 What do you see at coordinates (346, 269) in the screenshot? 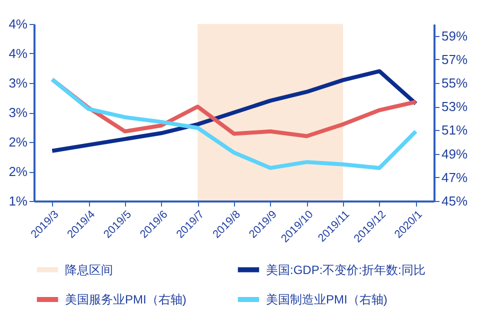
I see `legend-label: 美国:GDP:不变价:折年数:同比` at bounding box center [346, 269].